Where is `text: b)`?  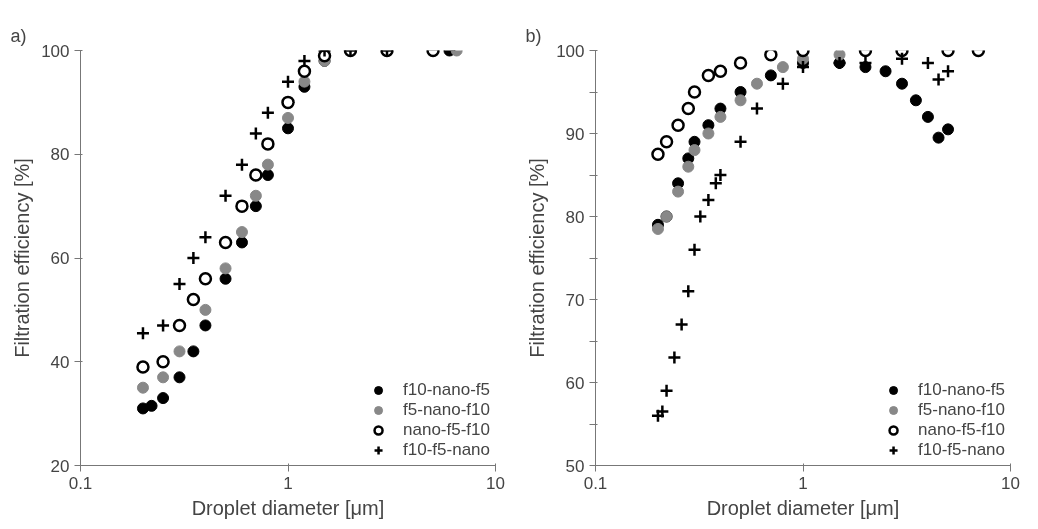 text: b) is located at coordinates (533, 35).